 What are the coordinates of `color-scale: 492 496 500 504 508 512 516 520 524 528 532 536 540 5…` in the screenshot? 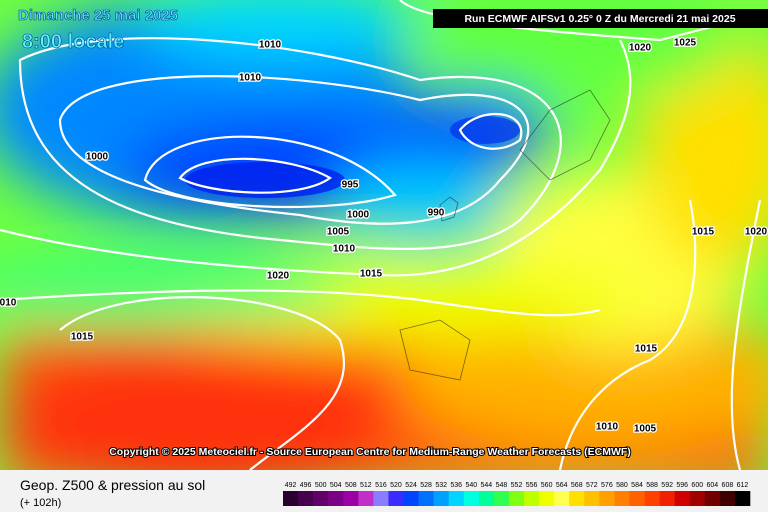 It's located at (517, 494).